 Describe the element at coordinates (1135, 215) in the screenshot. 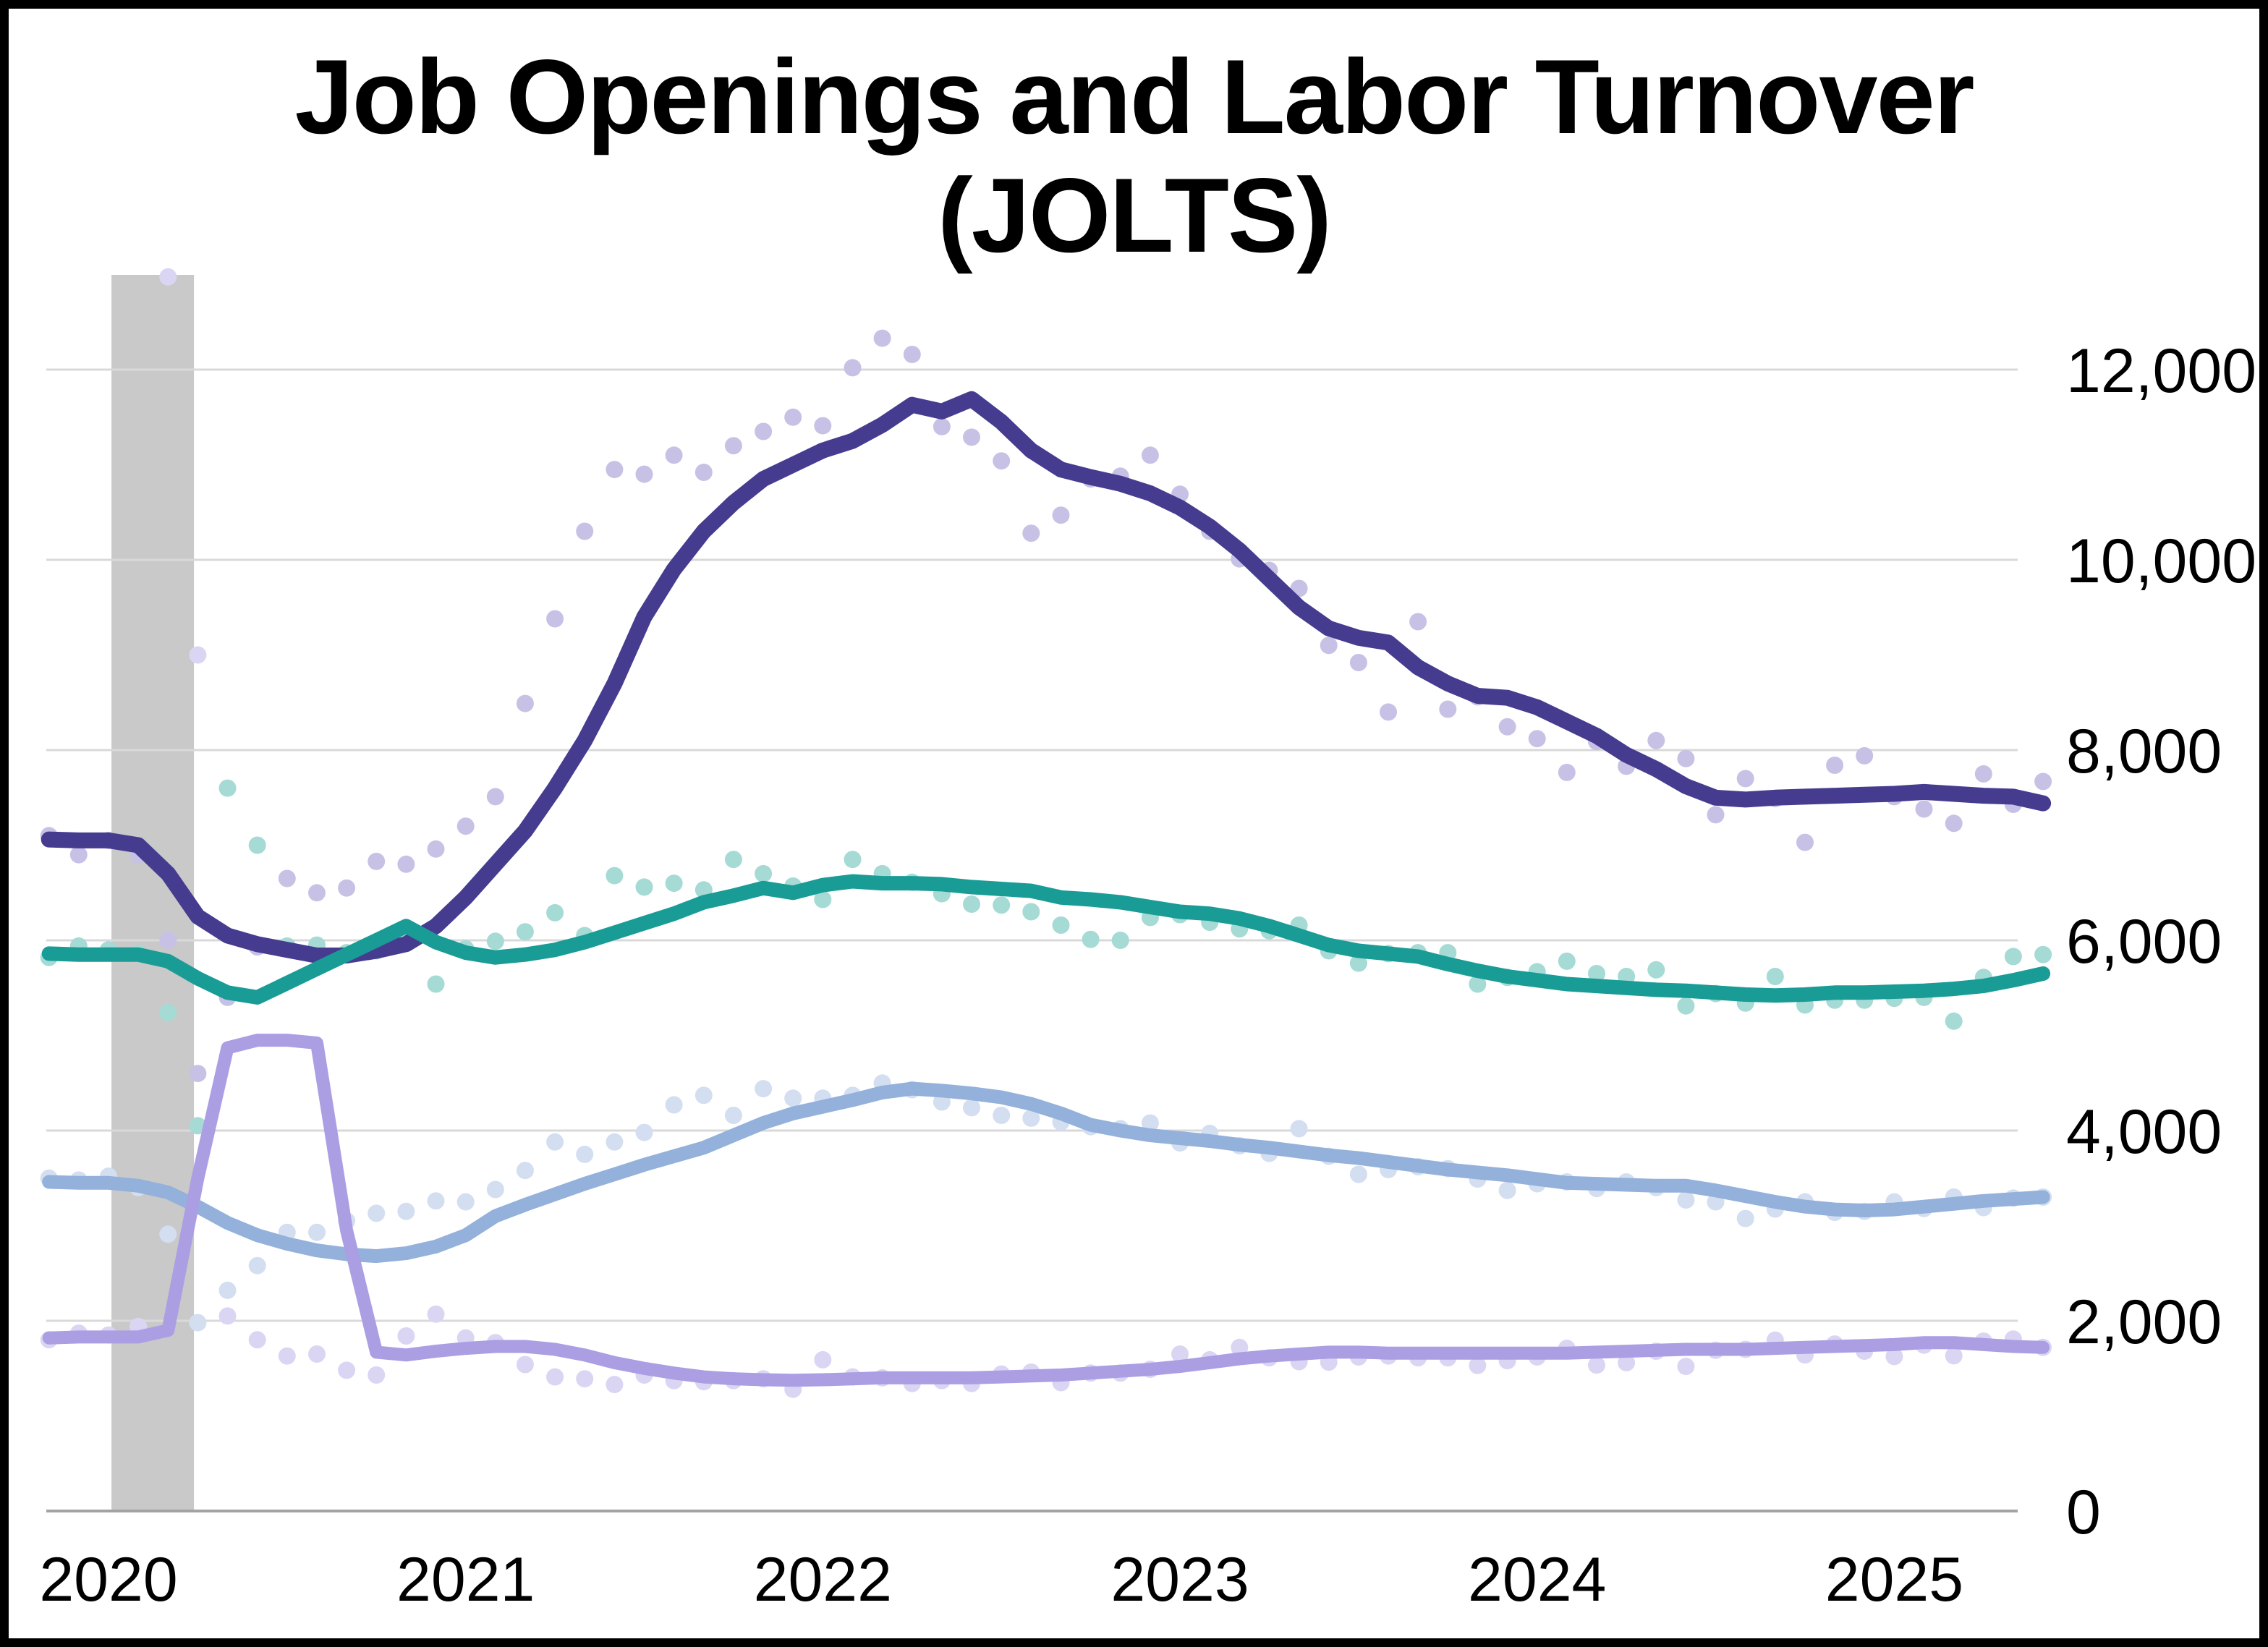

I see `chart-title-line2: (JOLTS)` at that location.